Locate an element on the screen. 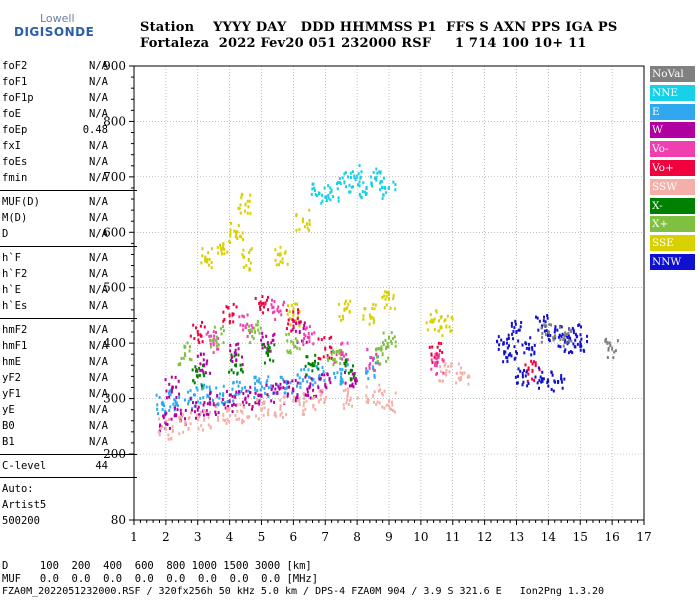 Image resolution: width=700 pixels, height=600 pixels. y-tick-label: 200 is located at coordinates (114, 454).